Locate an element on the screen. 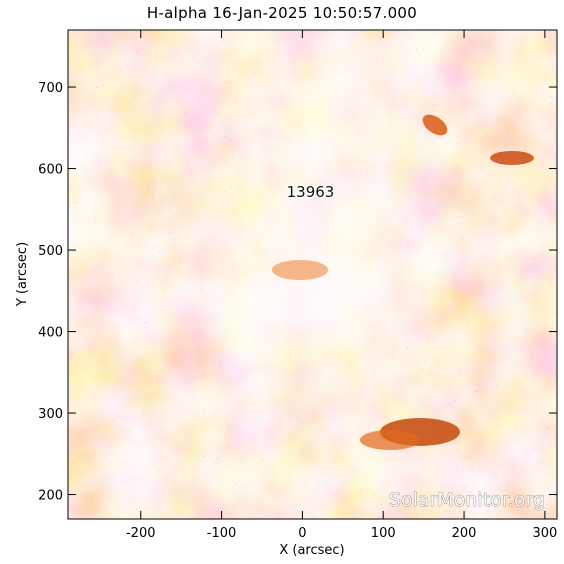 This screenshot has height=564, width=564. dark-feature-right is located at coordinates (512, 158).